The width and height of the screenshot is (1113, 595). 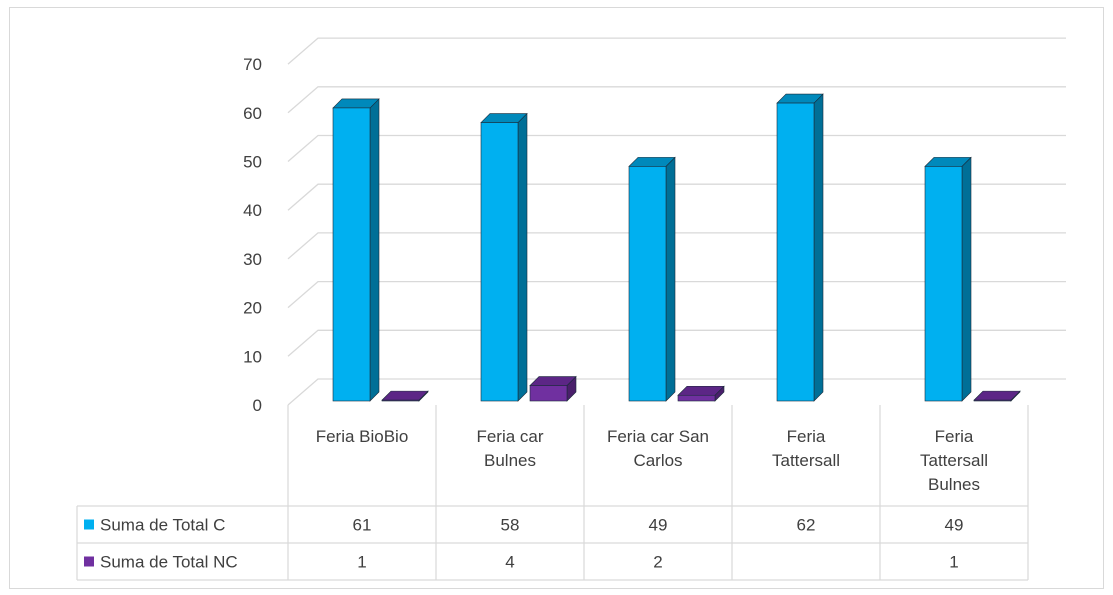 What do you see at coordinates (252, 162) in the screenshot?
I see `y-tick-label: 50` at bounding box center [252, 162].